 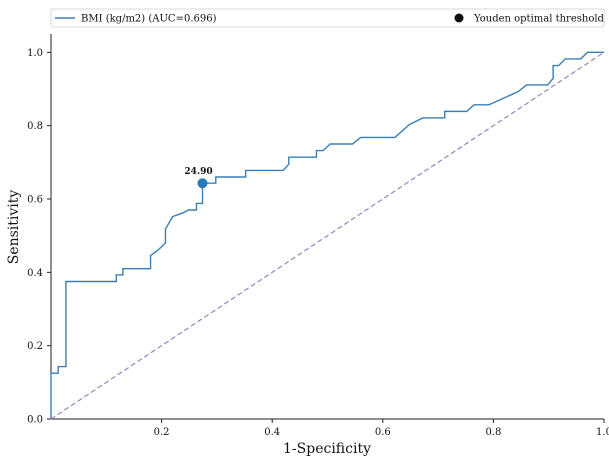 What do you see at coordinates (35, 273) in the screenshot?
I see `y-tick-label: 0.4` at bounding box center [35, 273].